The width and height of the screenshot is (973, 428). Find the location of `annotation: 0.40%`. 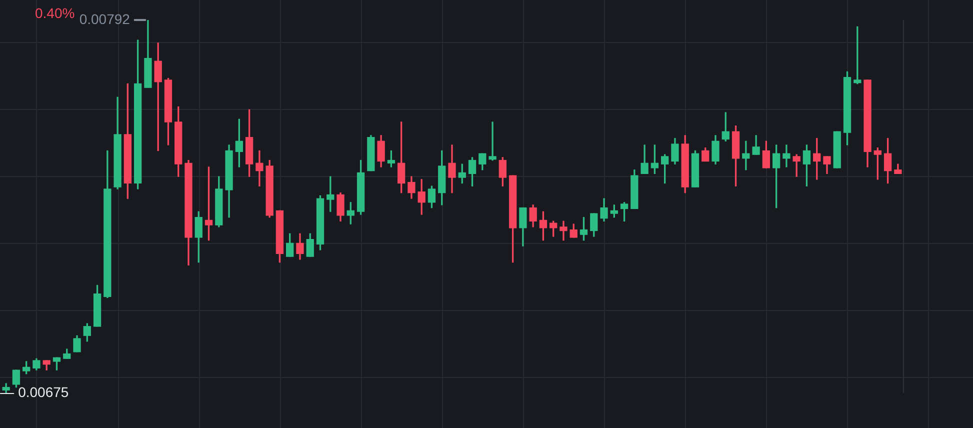

annotation: 0.40% is located at coordinates (55, 12).